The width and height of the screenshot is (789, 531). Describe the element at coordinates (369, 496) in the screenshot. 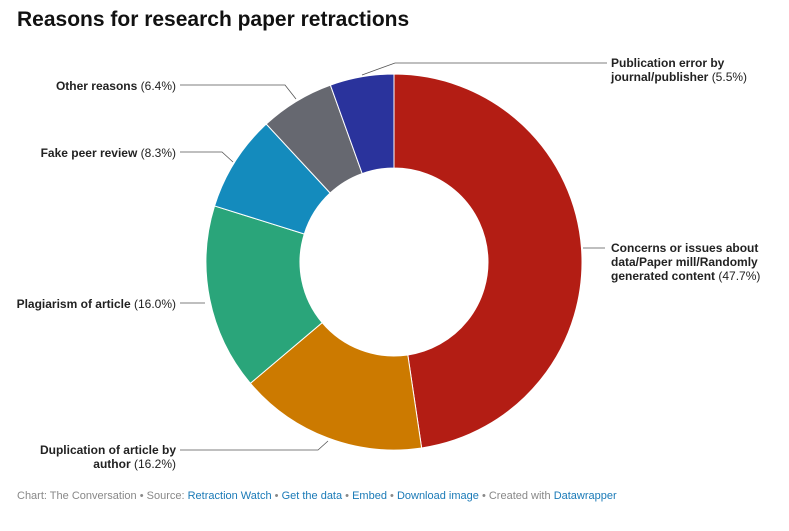

I see `footer-link: Embed` at that location.